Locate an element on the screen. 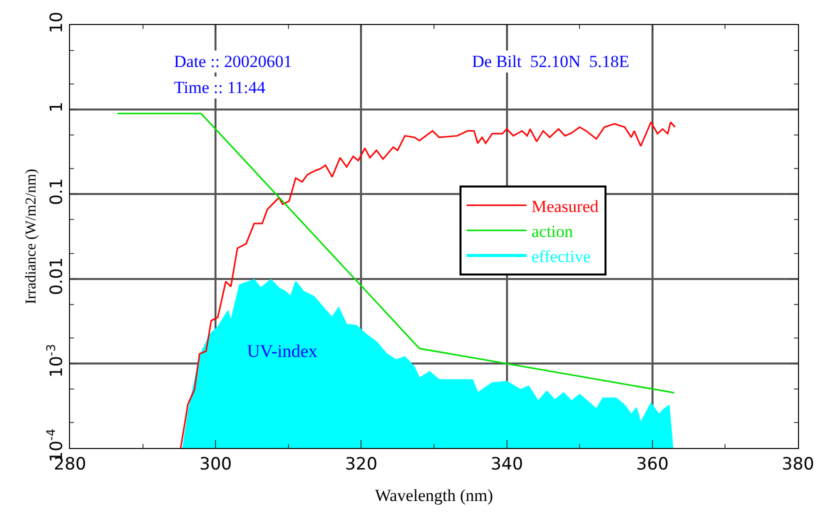 The height and width of the screenshot is (516, 826). annotation: Date :: 20020601 is located at coordinates (233, 61).